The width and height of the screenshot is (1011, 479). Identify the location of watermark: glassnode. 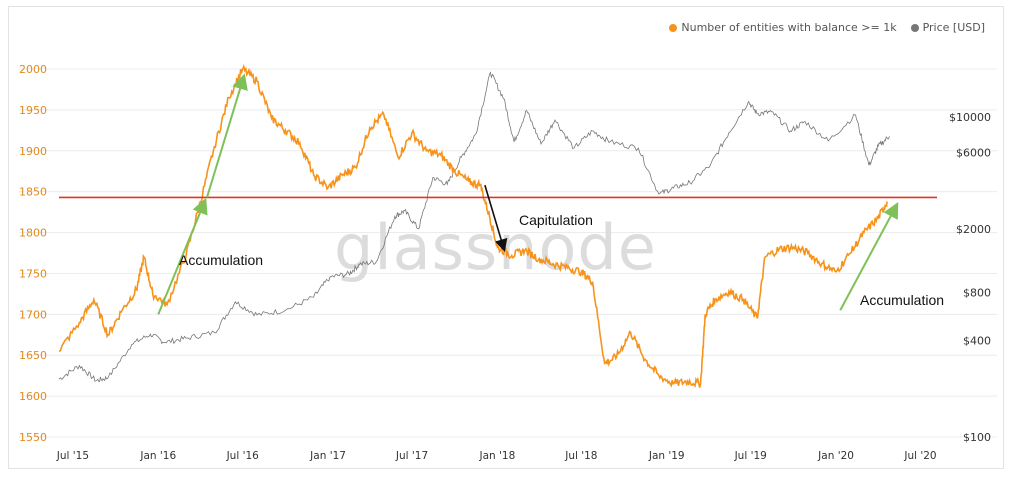
(495, 247).